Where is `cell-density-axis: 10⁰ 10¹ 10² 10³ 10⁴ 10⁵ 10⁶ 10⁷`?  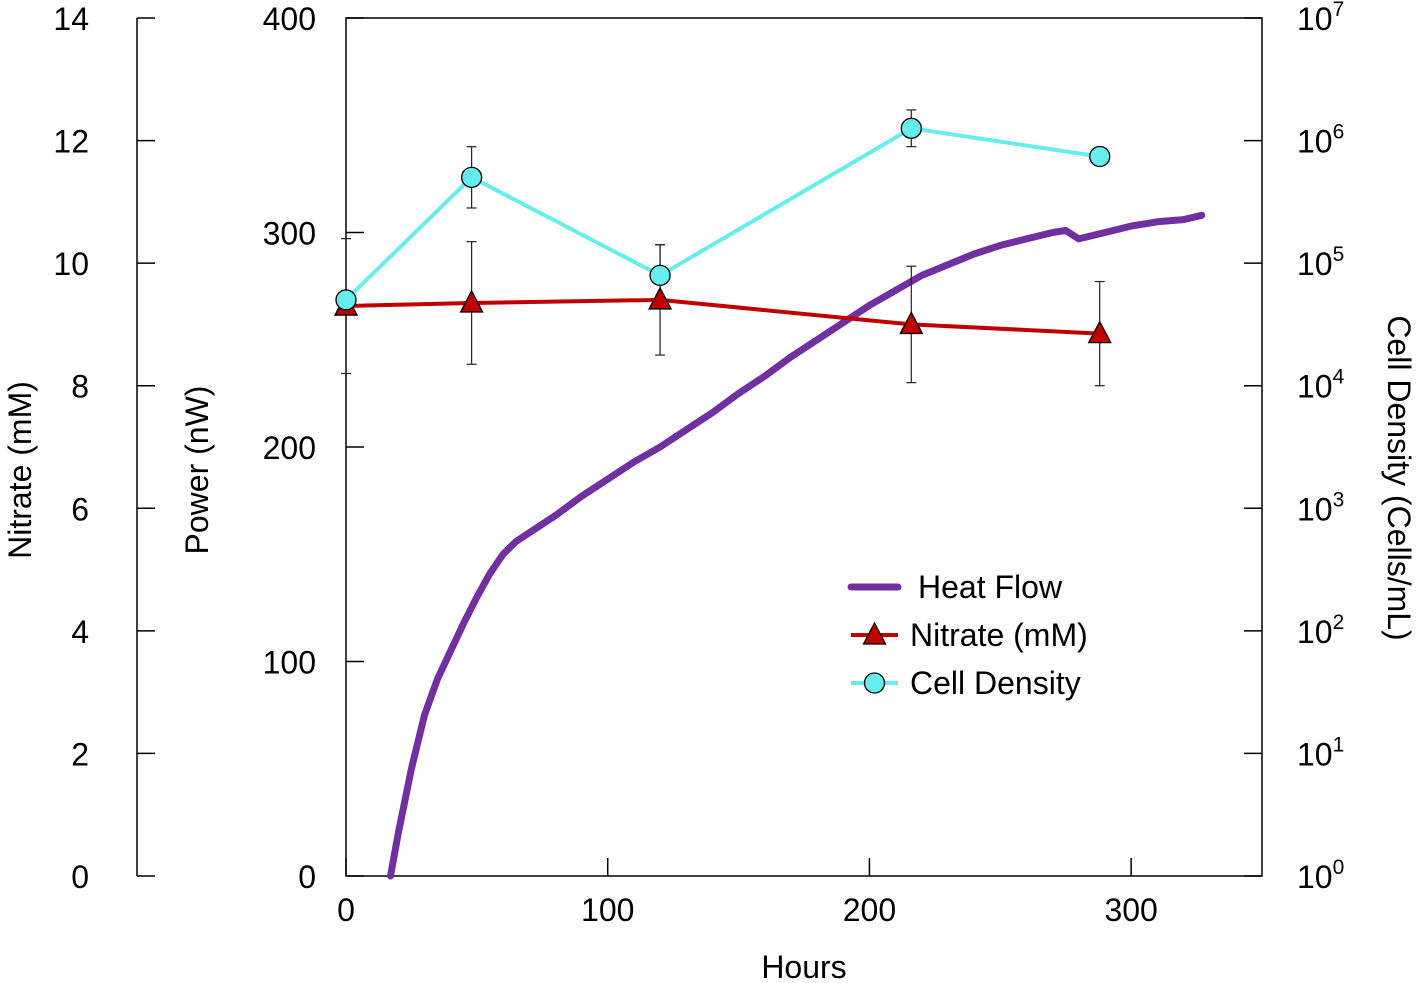
cell-density-axis: 10⁰ 10¹ 10² 10³ 10⁴ 10⁵ 10⁶ 10⁷ is located at coordinates (1294, 447).